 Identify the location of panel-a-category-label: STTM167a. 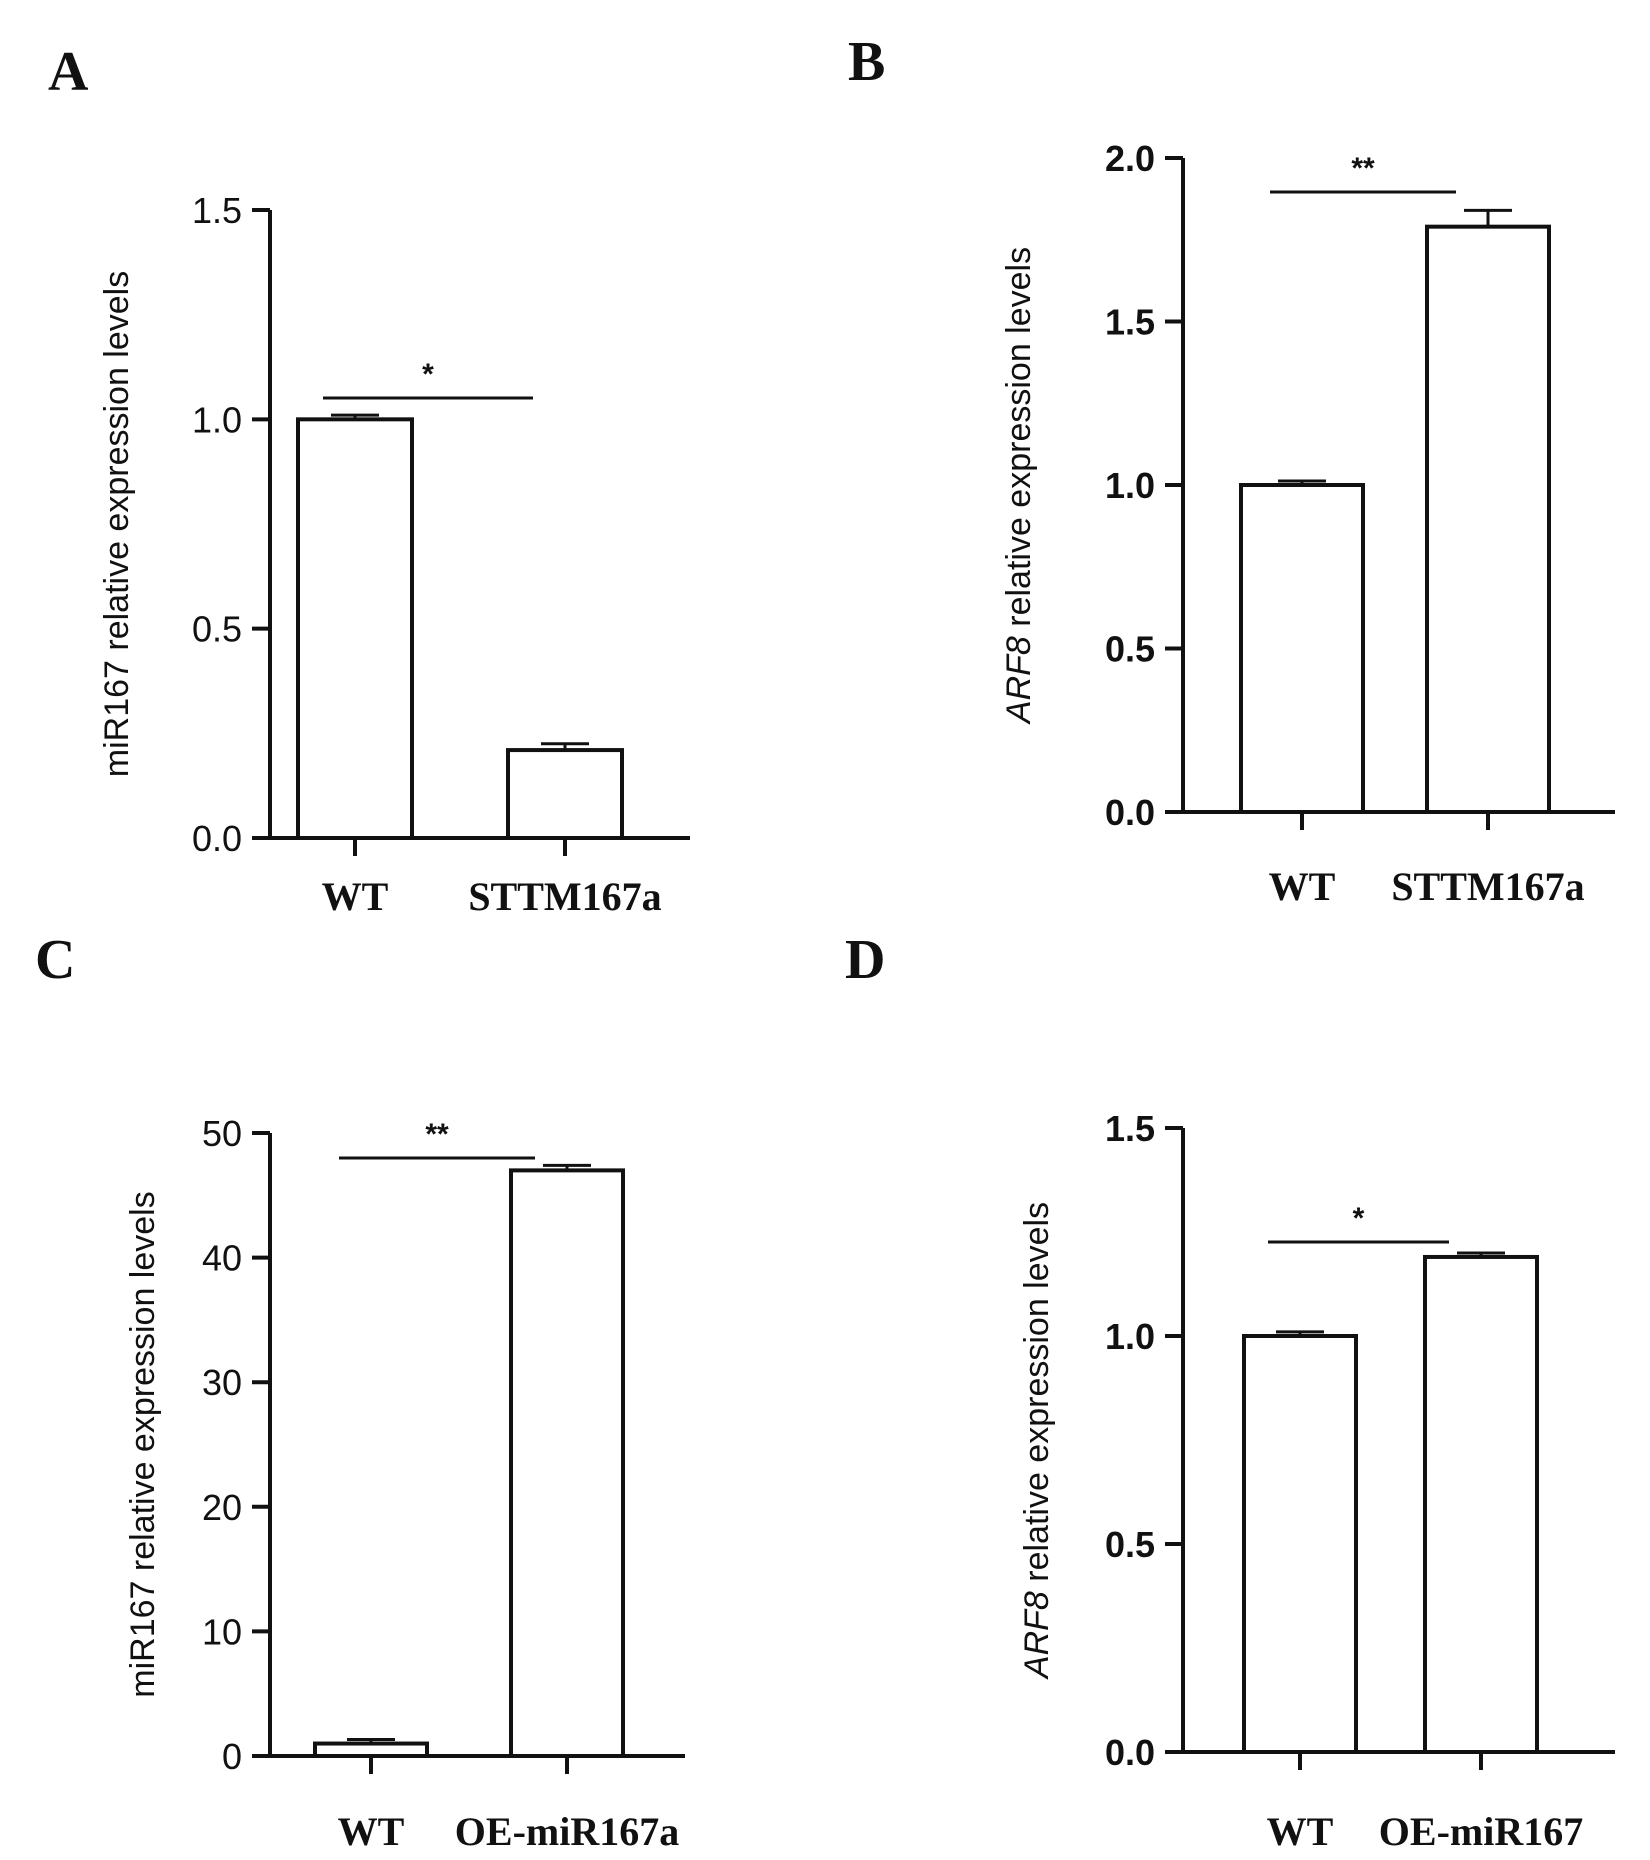
(564, 896).